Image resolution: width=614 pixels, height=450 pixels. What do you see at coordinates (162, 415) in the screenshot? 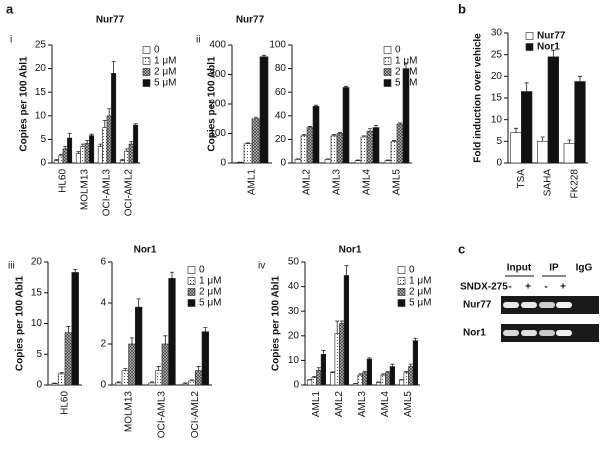
I see `x-tick-label: OCI-AML3` at bounding box center [162, 415].